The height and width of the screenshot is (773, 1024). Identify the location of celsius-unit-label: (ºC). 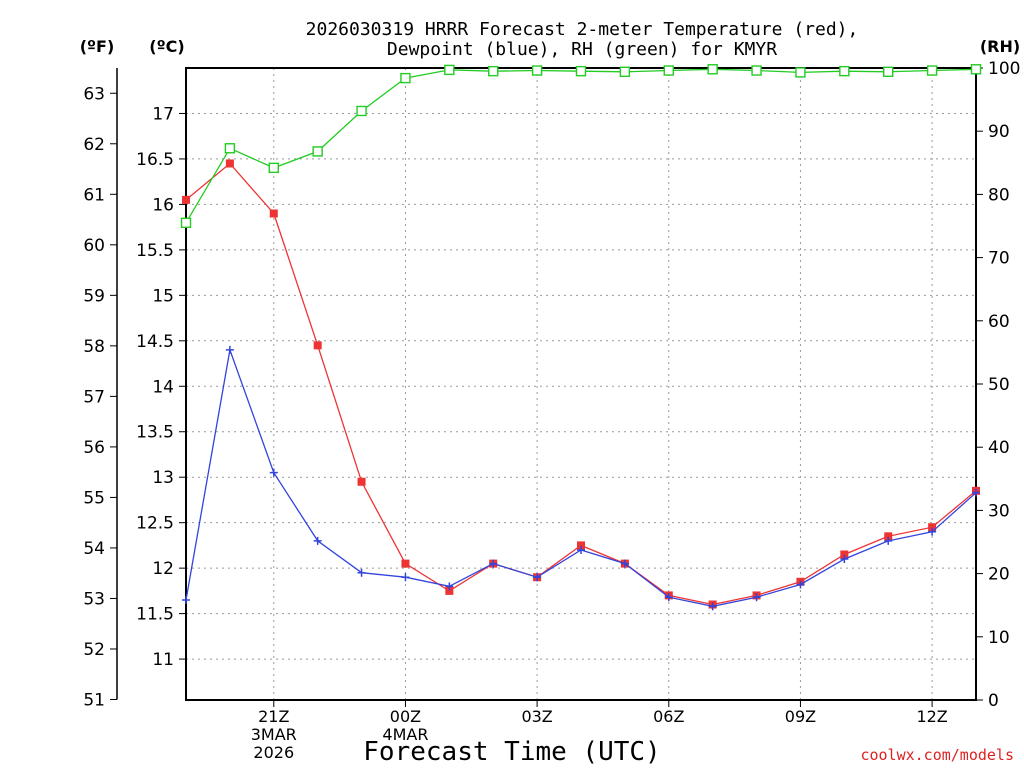
(166, 46).